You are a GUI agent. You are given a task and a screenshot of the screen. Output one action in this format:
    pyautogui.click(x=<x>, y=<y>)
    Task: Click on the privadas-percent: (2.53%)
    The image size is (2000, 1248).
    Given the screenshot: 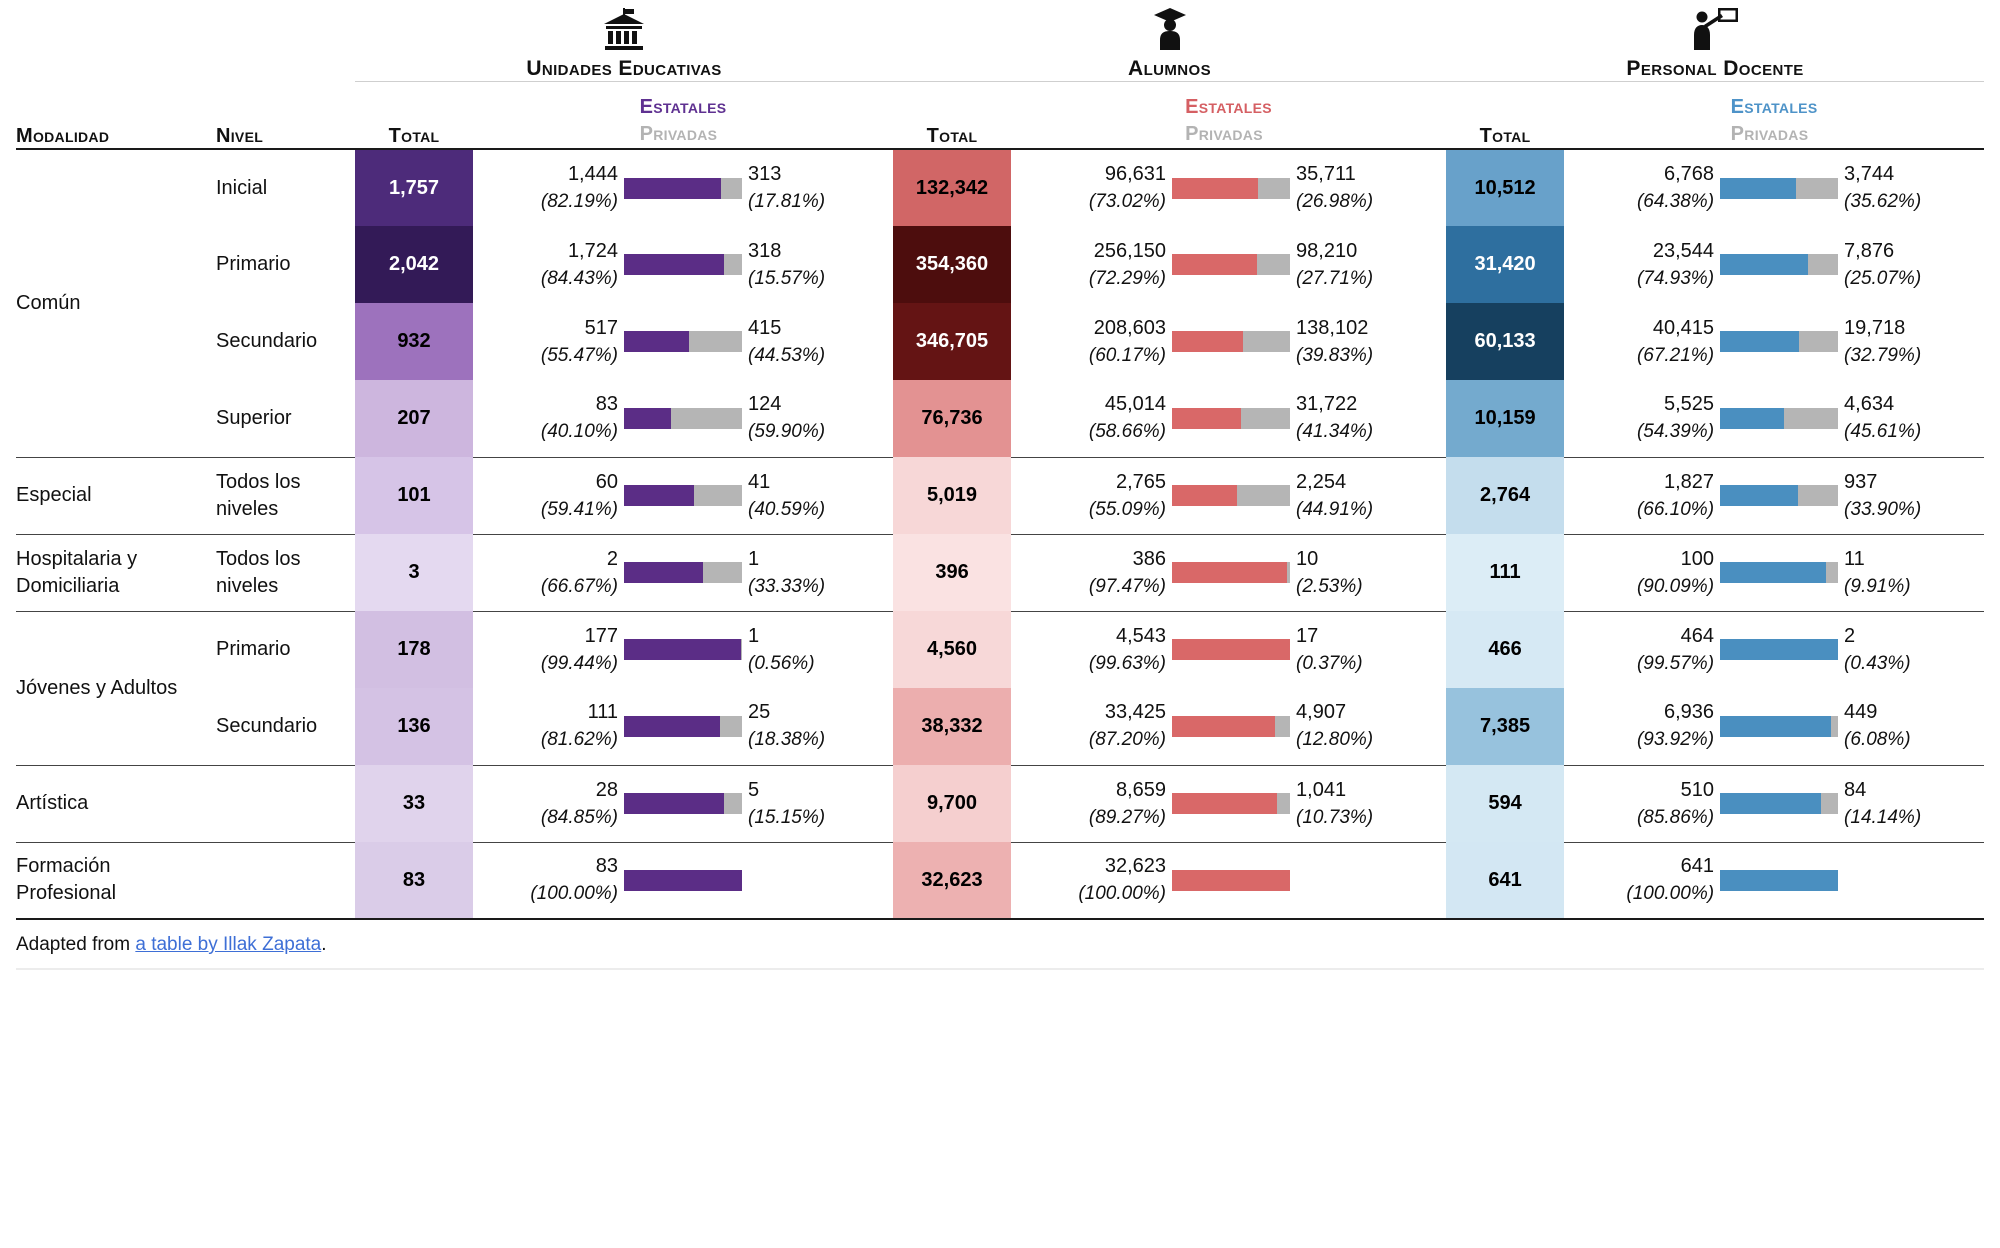 What is the action you would take?
    pyautogui.click(x=1329, y=586)
    